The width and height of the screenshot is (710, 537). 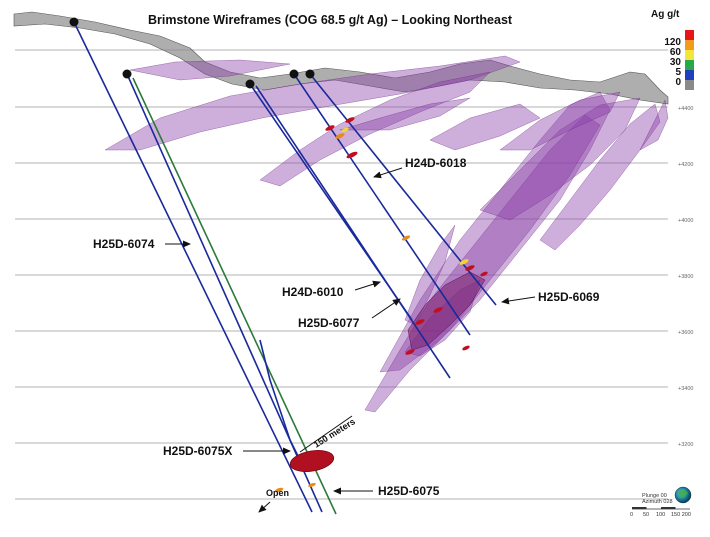 I want to click on label-h25d-6069: H25D-6069, so click(x=569, y=297).